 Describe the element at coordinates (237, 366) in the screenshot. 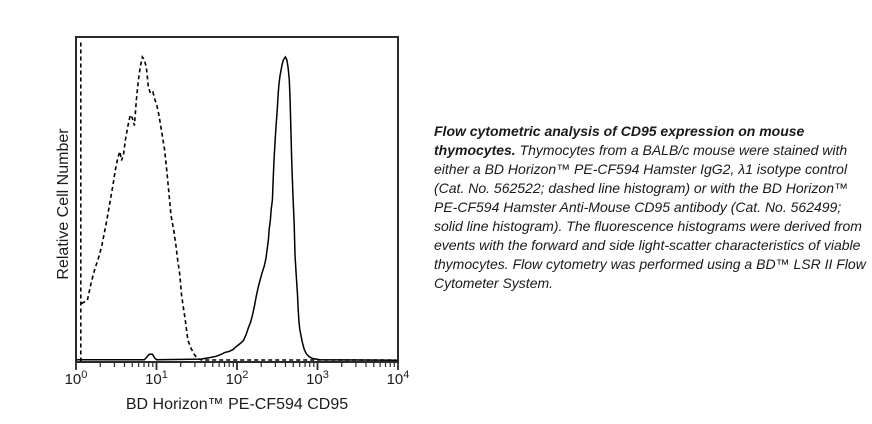

I see `x-axis-ticks` at that location.